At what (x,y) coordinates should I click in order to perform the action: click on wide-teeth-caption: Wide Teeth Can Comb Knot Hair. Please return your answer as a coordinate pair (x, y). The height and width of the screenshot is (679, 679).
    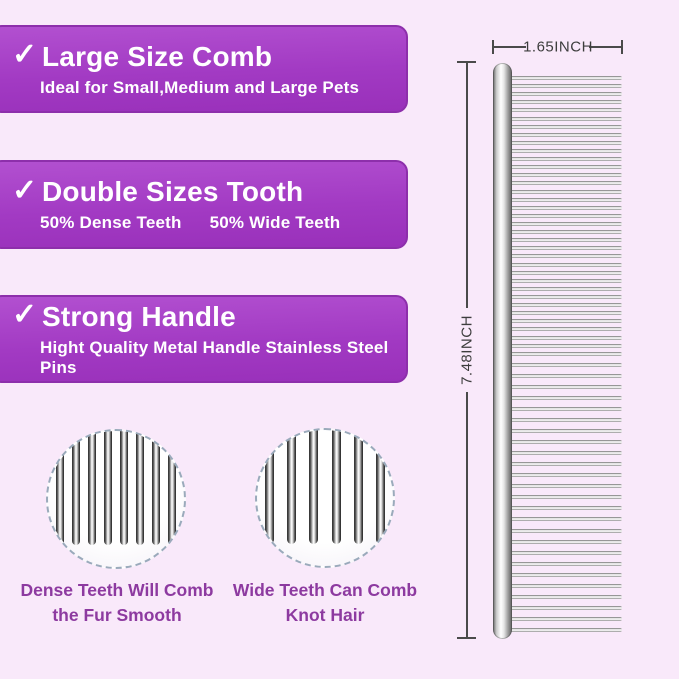
    Looking at the image, I should click on (325, 603).